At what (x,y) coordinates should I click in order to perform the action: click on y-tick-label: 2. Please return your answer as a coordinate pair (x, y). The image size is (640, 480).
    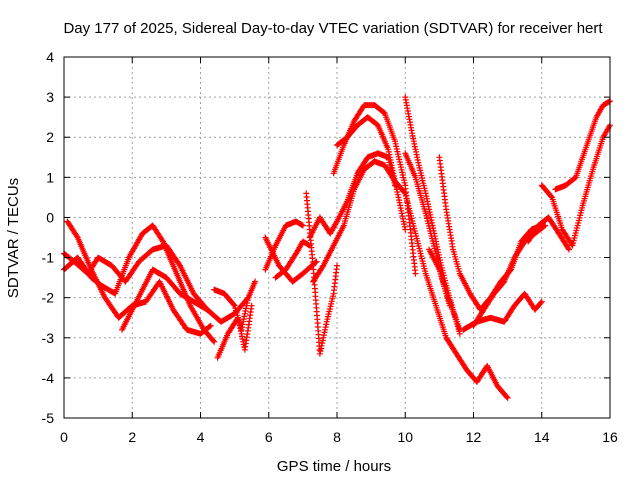
    Looking at the image, I should click on (50, 137).